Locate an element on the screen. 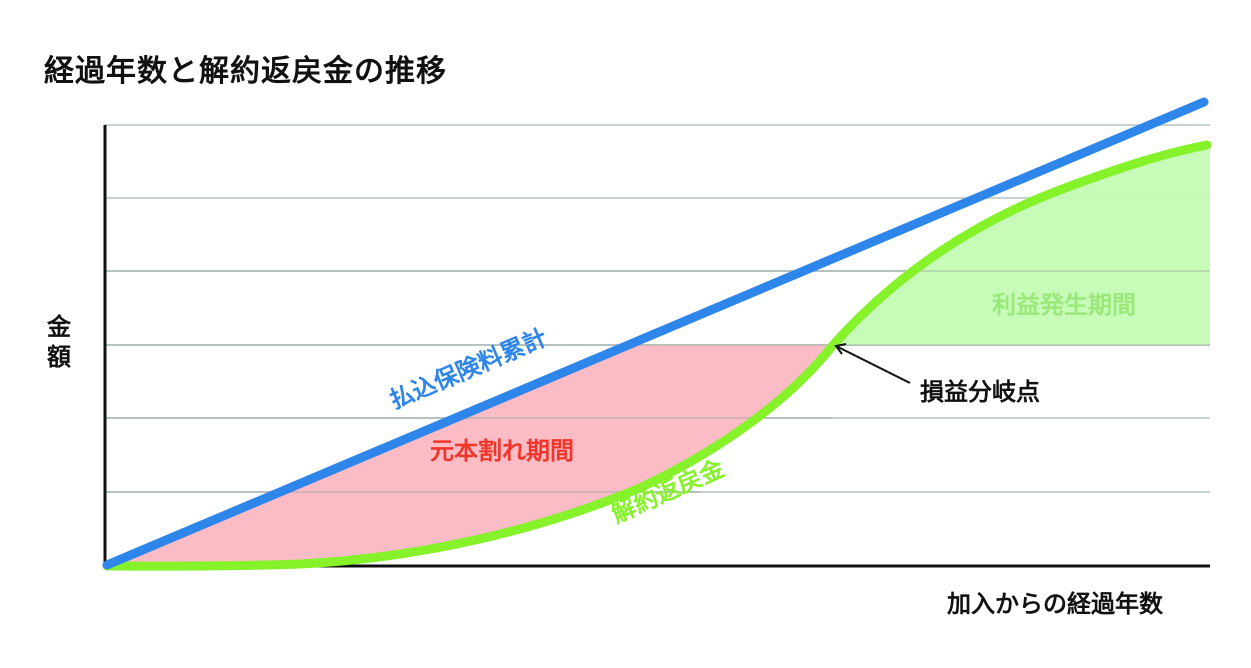 This screenshot has width=1251, height=668. y-axis-label-char: 額 is located at coordinates (59, 357).